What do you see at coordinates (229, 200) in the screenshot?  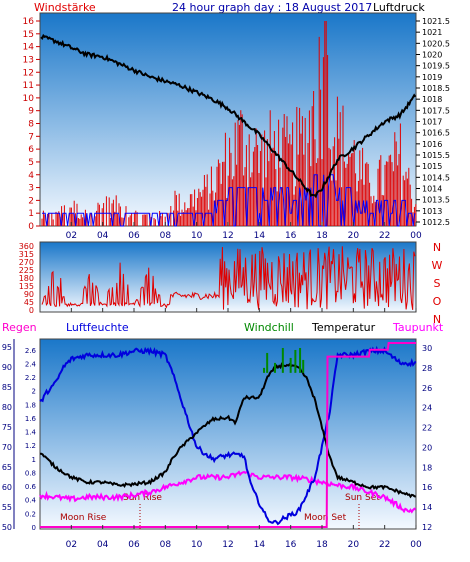 I see `wind-average-line` at bounding box center [229, 200].